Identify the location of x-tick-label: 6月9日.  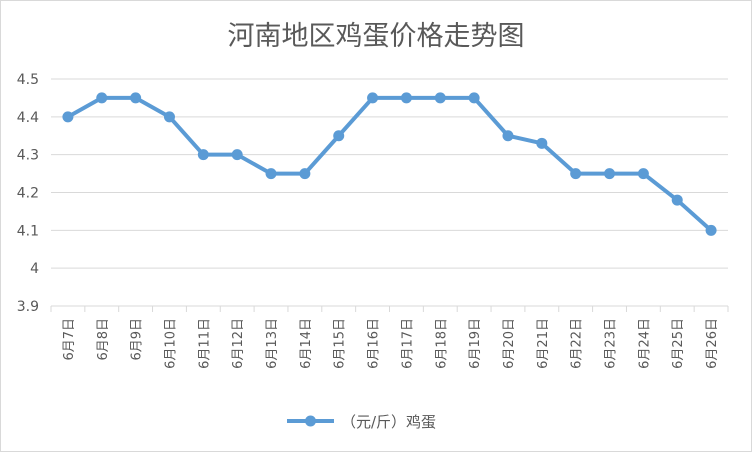
(137, 339).